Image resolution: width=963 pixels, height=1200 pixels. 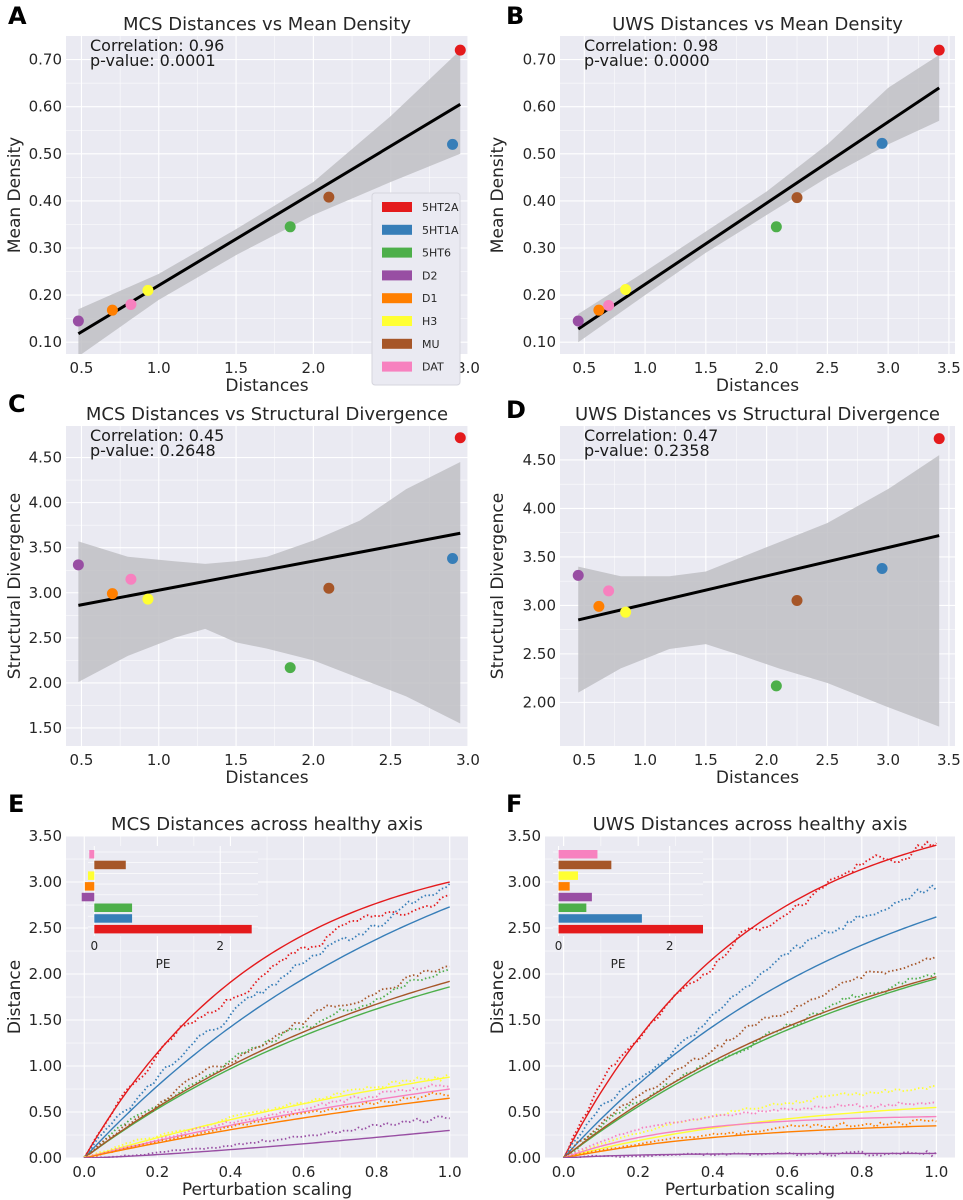 I want to click on pvalue-text: p-value: 0.2358, so click(x=647, y=450).